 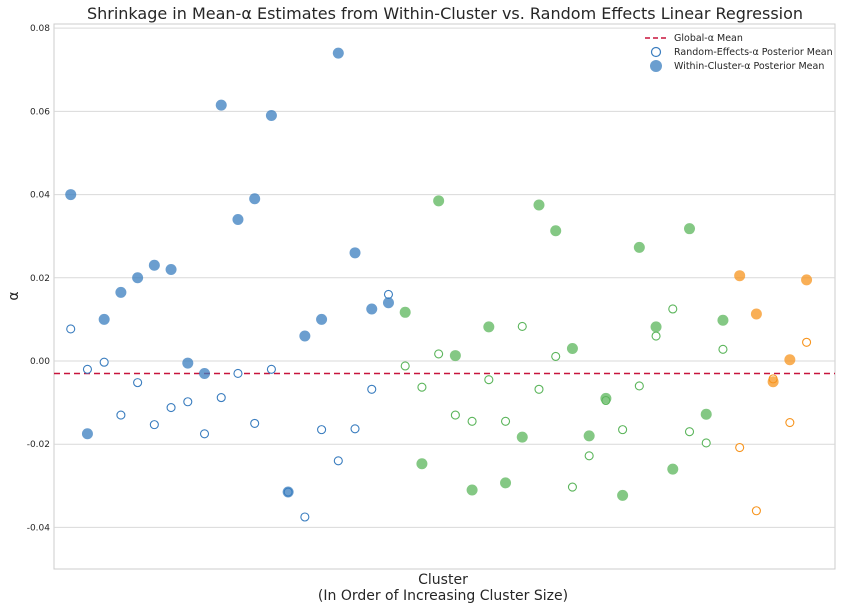 I want to click on legend-within-swatch, so click(x=656, y=66).